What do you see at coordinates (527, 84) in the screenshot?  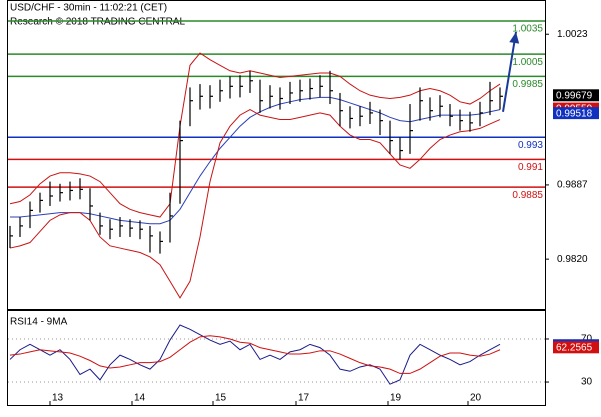 I see `level-label: 0.9985` at bounding box center [527, 84].